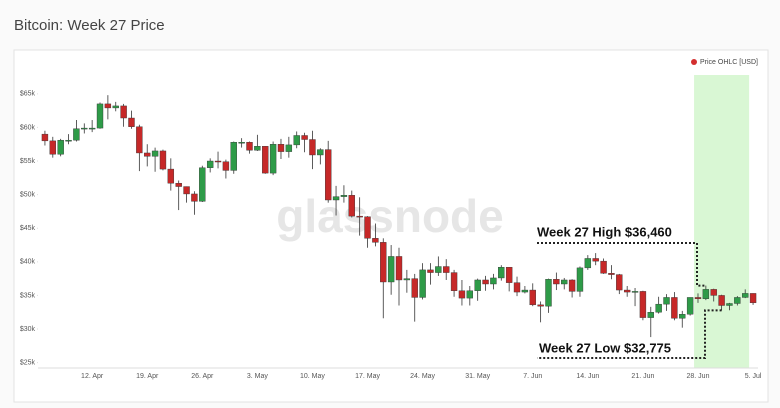 The image size is (780, 408). What do you see at coordinates (477, 376) in the screenshot?
I see `x-tick-label: 31. May` at bounding box center [477, 376].